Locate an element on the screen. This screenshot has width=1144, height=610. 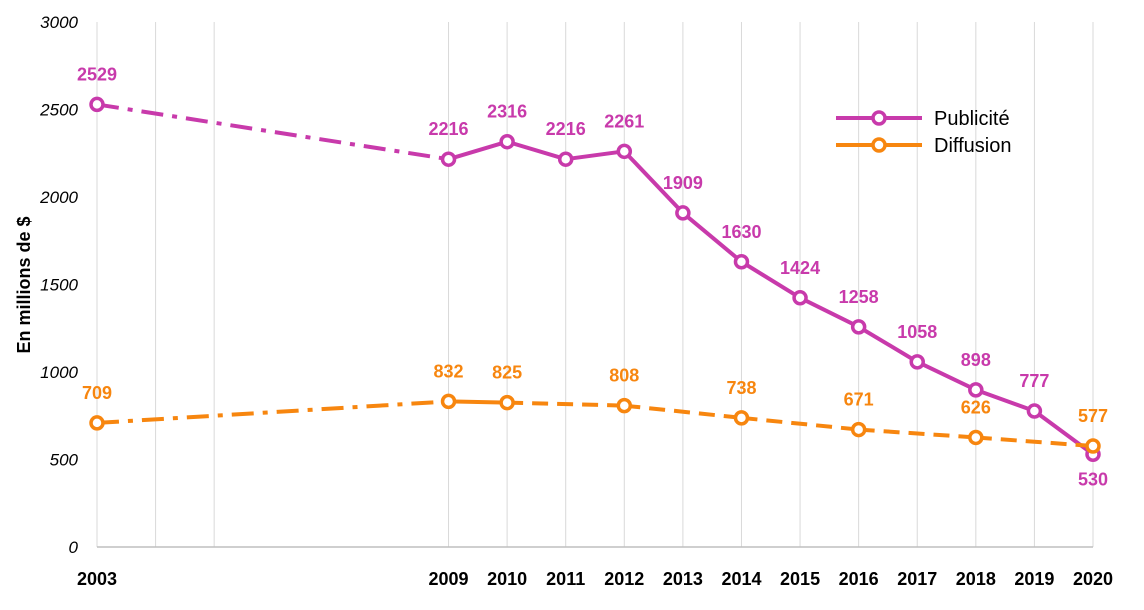
y-tick-label: 2500 is located at coordinates (58, 110).